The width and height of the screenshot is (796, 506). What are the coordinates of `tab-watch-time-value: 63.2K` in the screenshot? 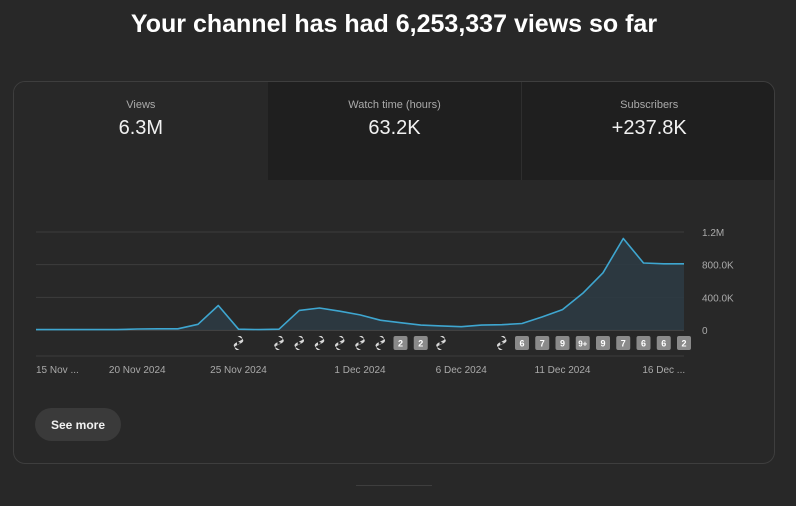 It's located at (394, 128).